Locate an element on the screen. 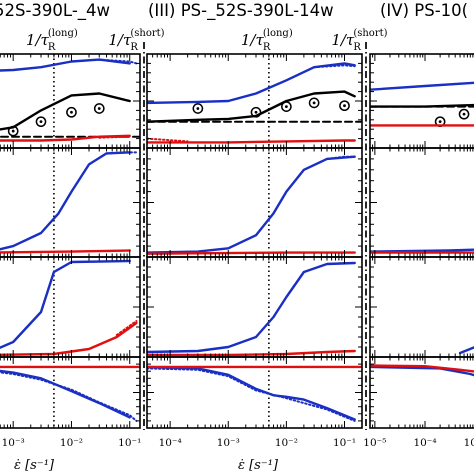 The image size is (474, 474). x-tick-label: 10⁻⁴ is located at coordinates (170, 443).